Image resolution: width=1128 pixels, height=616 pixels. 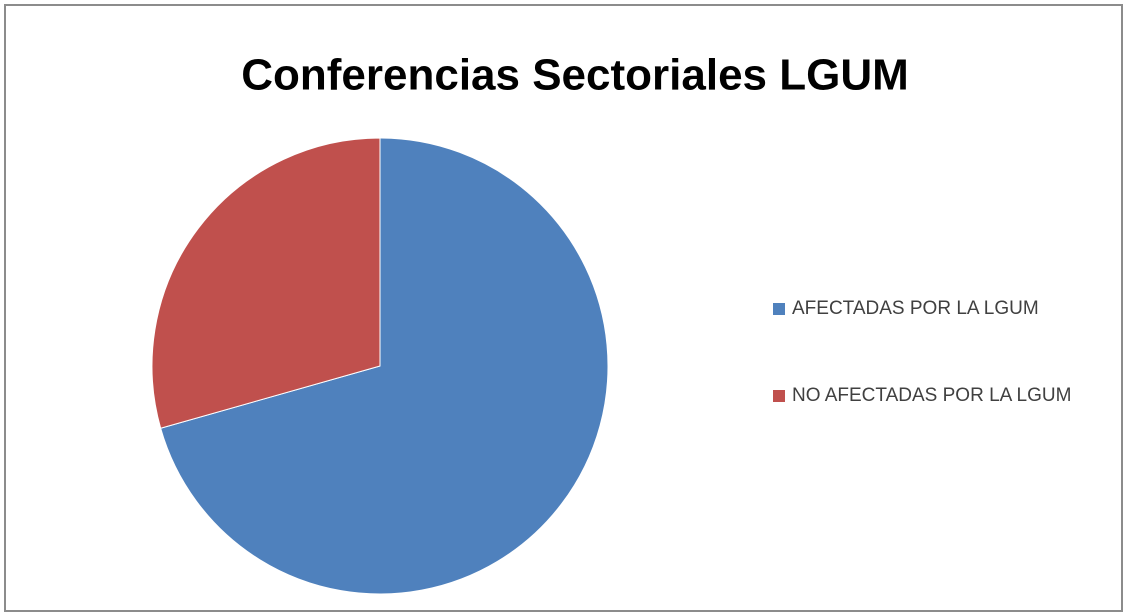 I want to click on legend-item: AFECTADAS POR LA LGUM, so click(x=933, y=309).